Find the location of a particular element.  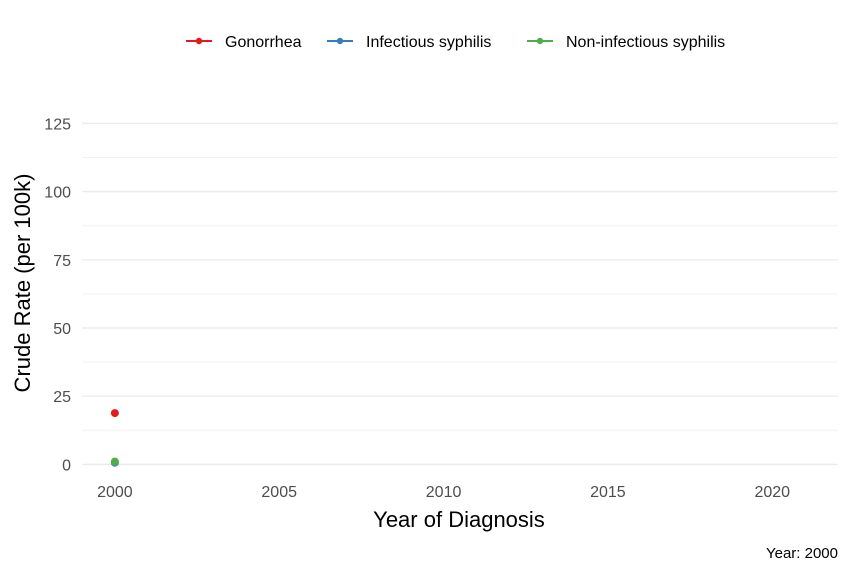

y-tick-label: 0 is located at coordinates (66, 465).